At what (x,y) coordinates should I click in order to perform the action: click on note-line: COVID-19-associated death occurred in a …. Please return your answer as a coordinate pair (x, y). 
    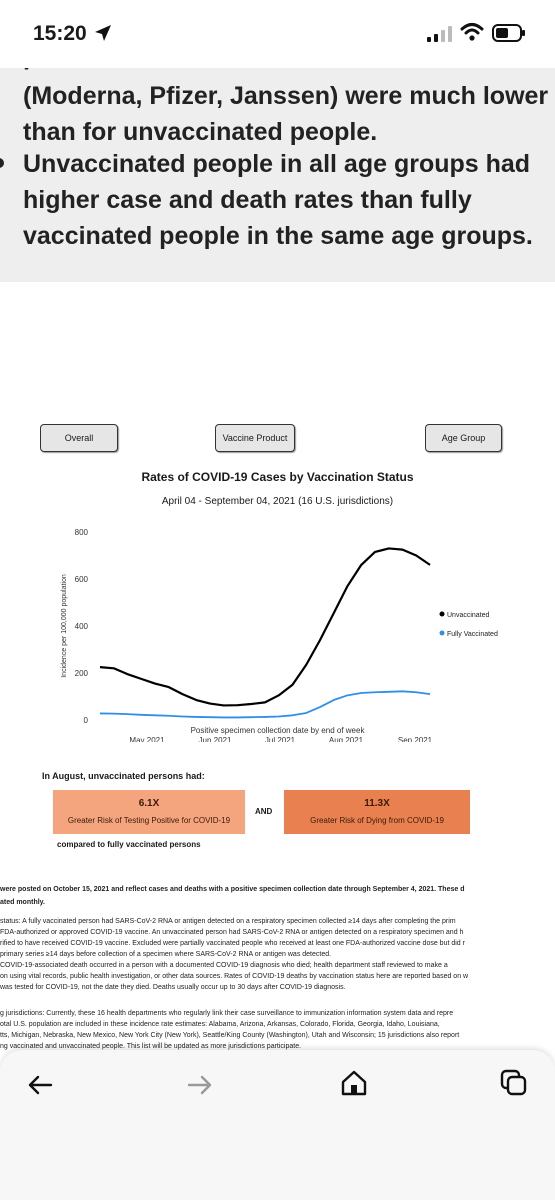
    Looking at the image, I should click on (224, 965).